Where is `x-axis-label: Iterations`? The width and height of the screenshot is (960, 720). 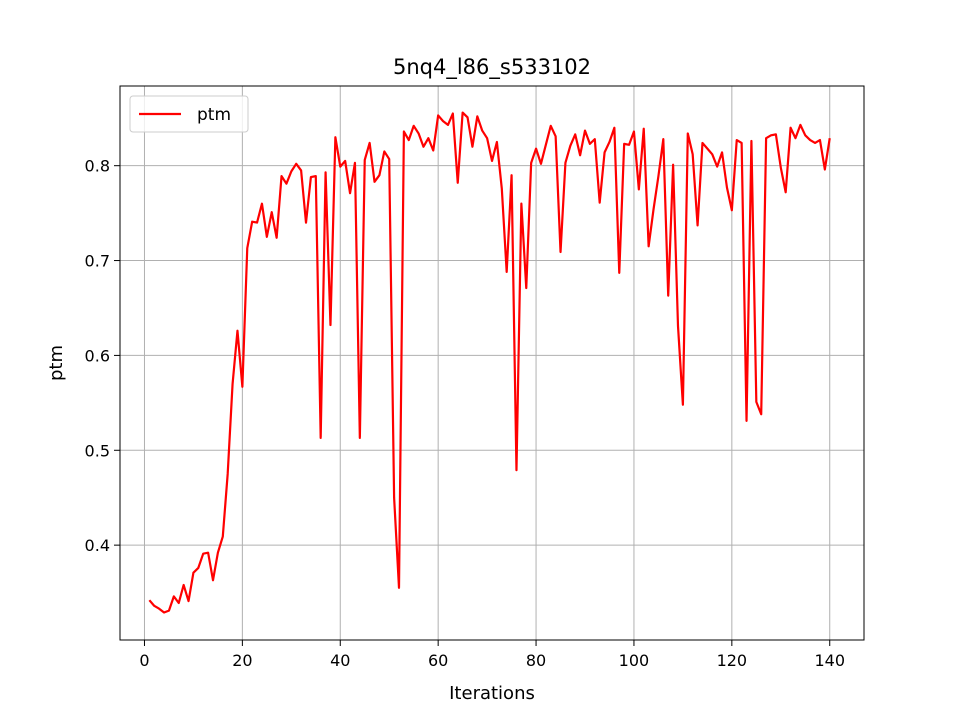 x-axis-label: Iterations is located at coordinates (492, 693).